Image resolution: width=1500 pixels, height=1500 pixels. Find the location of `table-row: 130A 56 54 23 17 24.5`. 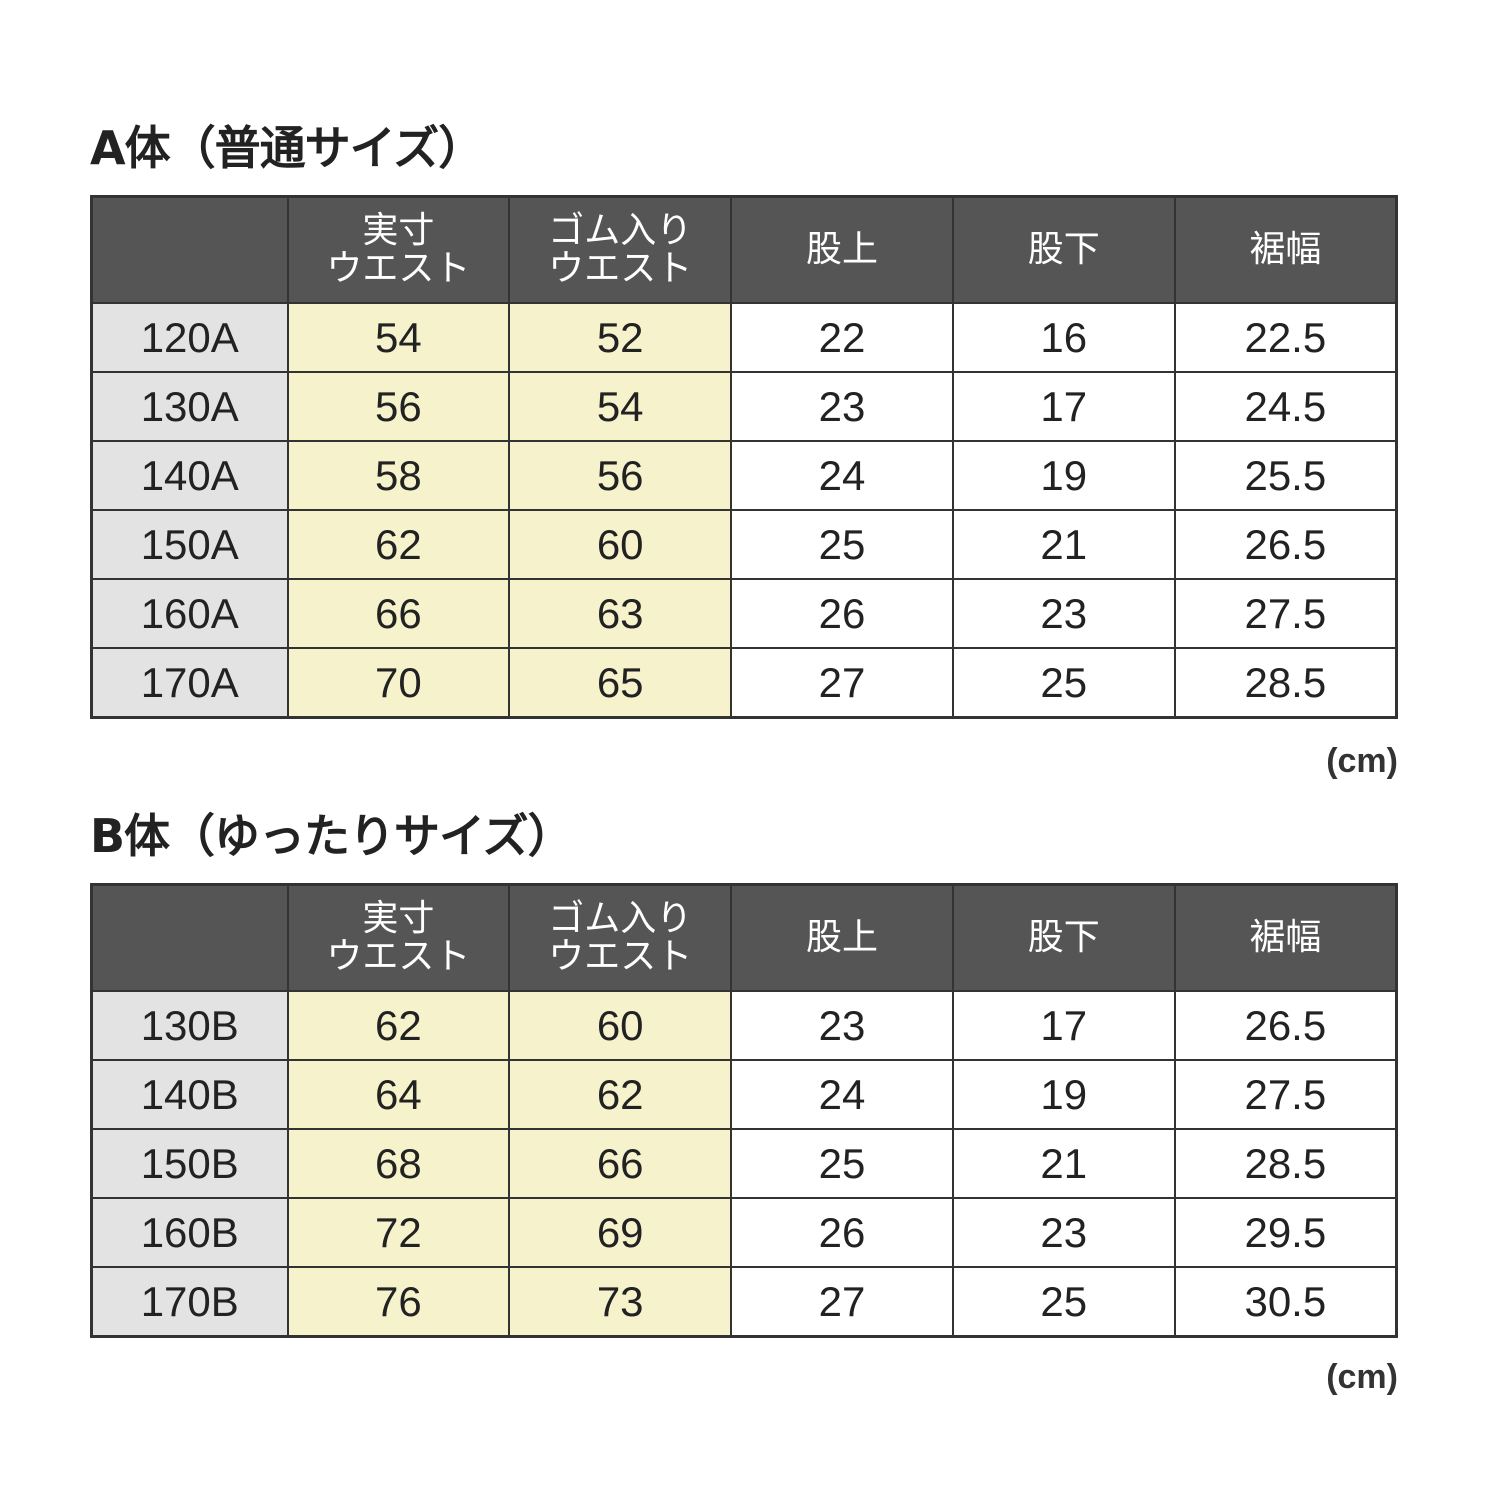

table-row: 130A 56 54 23 17 24.5 is located at coordinates (744, 406).